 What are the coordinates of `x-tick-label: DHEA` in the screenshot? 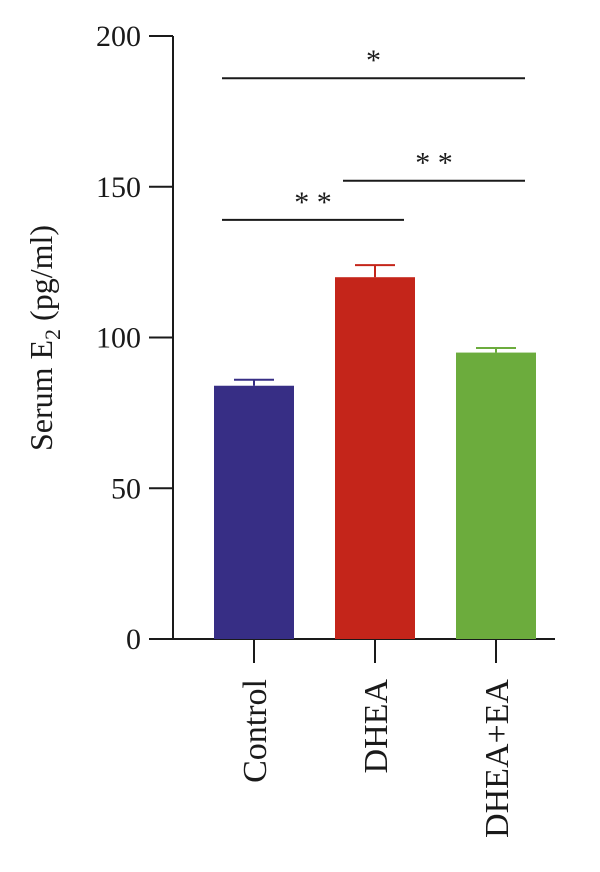 It's located at (376, 726).